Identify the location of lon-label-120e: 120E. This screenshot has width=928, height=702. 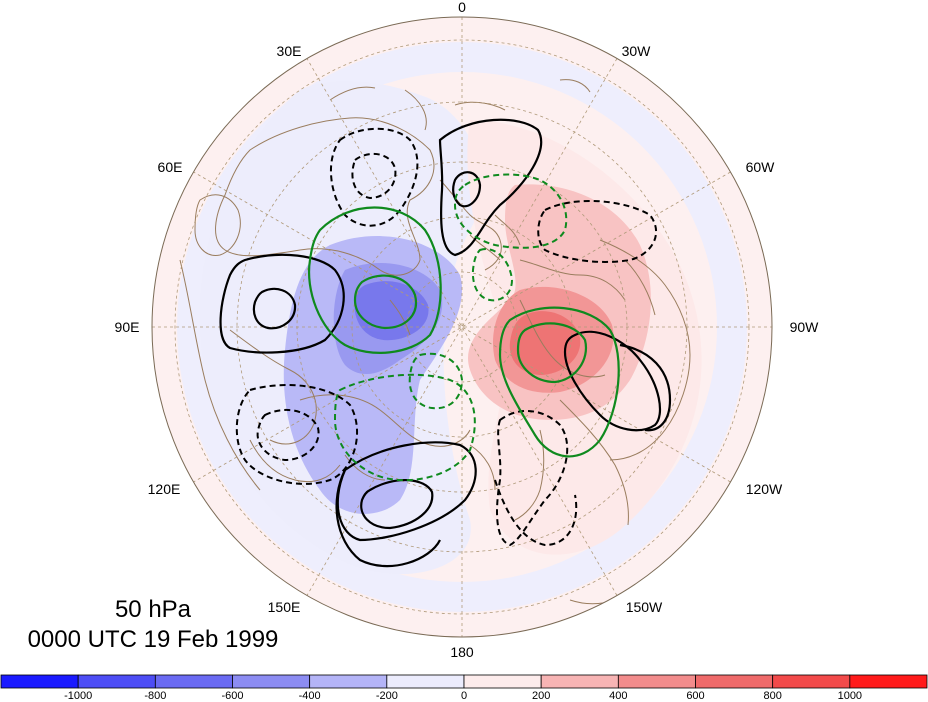
(164, 489).